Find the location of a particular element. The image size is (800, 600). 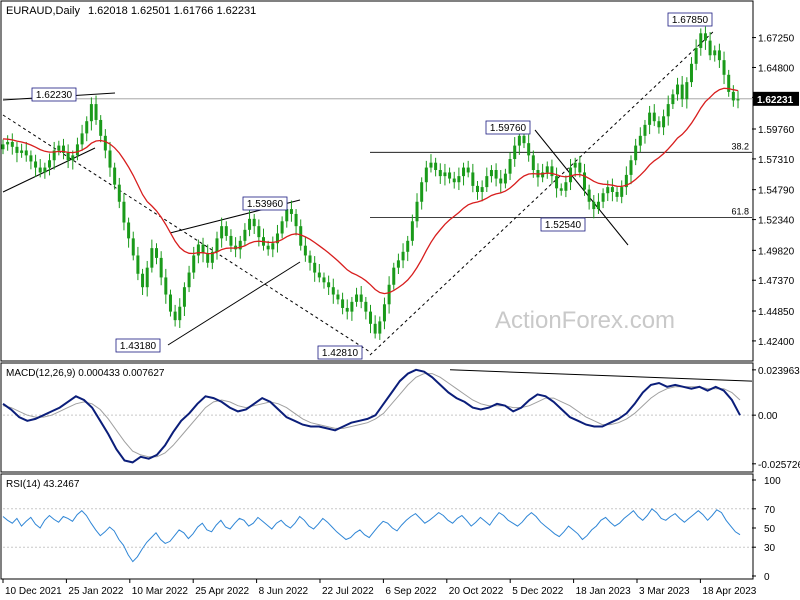

price-tick-label: 1.52340 is located at coordinates (776, 221).